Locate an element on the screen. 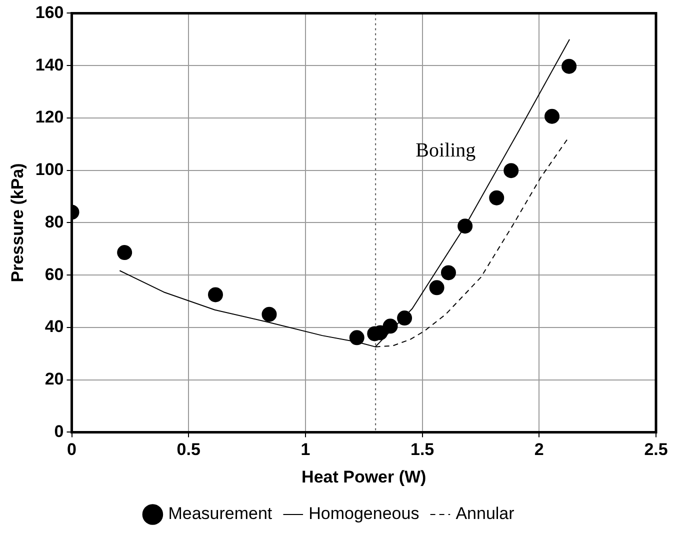  y-tick-label: 40 is located at coordinates (54, 326).